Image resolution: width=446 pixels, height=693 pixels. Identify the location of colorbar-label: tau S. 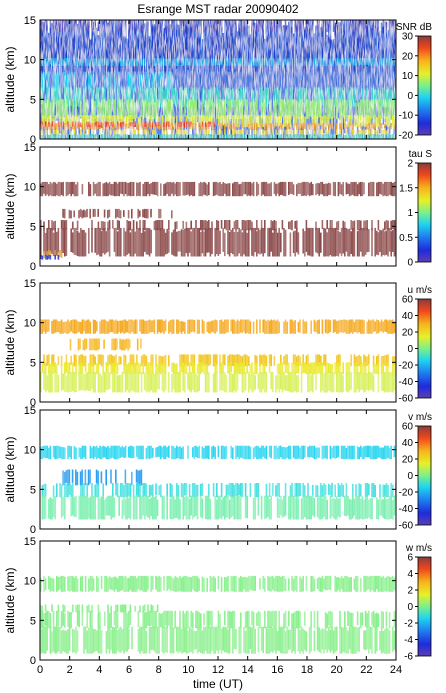
(421, 154).